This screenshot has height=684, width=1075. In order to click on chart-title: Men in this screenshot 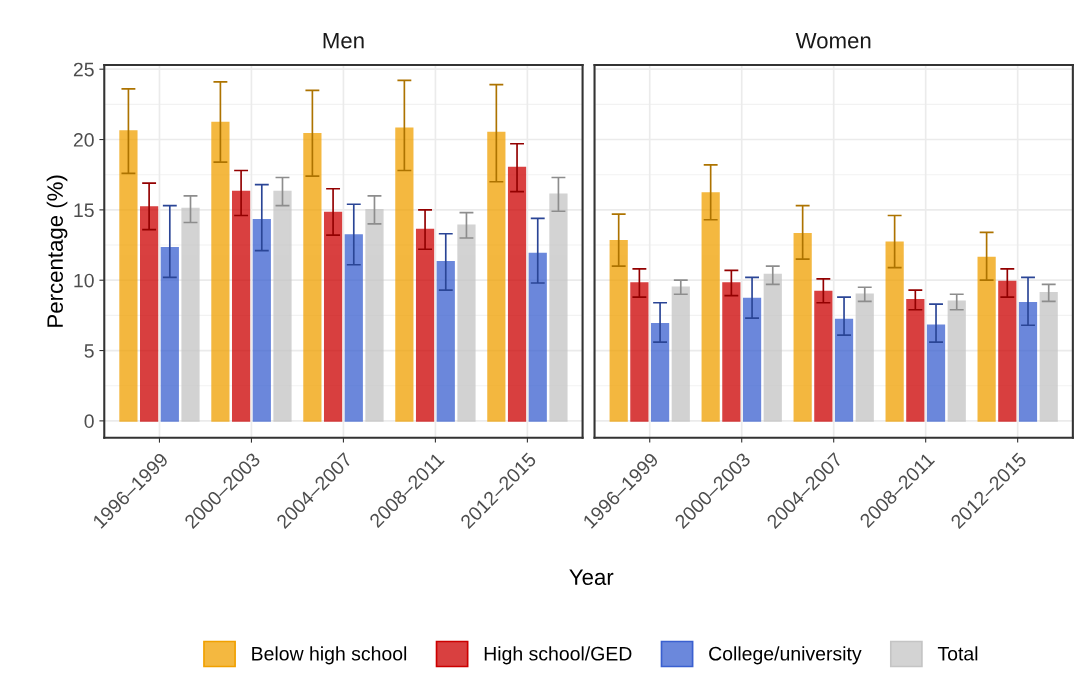, I will do `click(343, 41)`.